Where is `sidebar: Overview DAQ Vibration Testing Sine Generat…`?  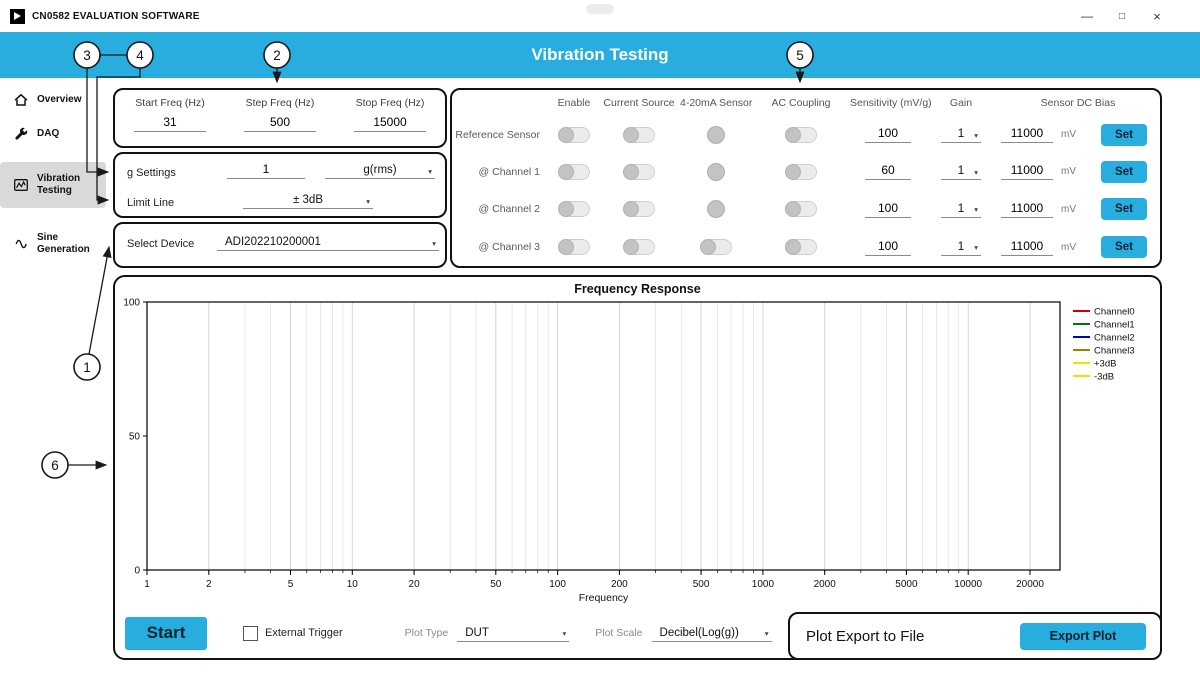
sidebar: Overview DAQ Vibration Testing Sine Generat… is located at coordinates (53, 376).